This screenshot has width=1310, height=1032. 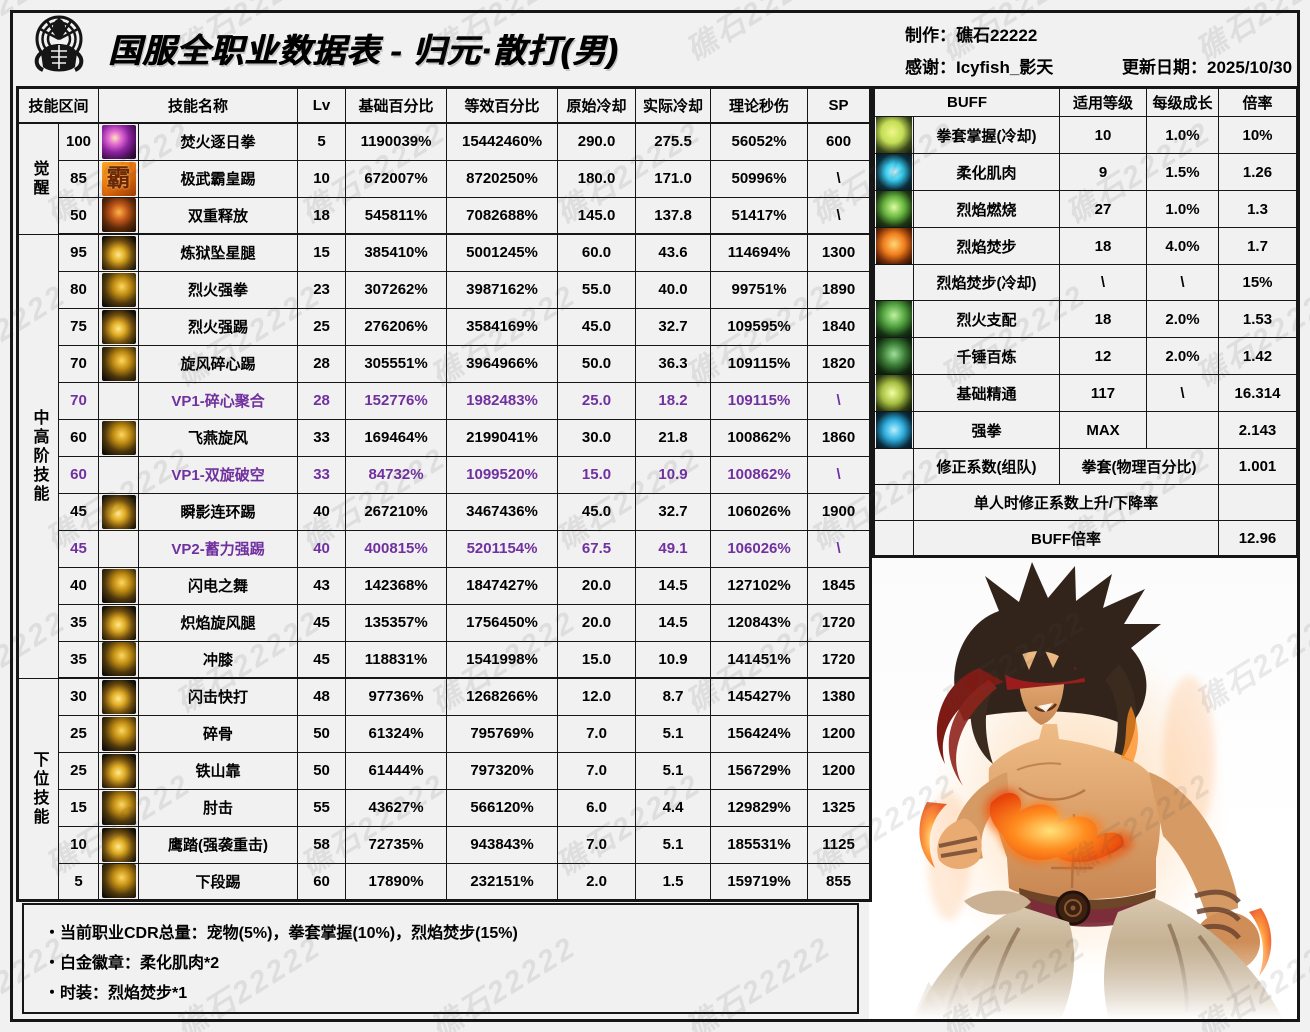 What do you see at coordinates (78, 585) in the screenshot?
I see `skill-range-cell: 40` at bounding box center [78, 585].